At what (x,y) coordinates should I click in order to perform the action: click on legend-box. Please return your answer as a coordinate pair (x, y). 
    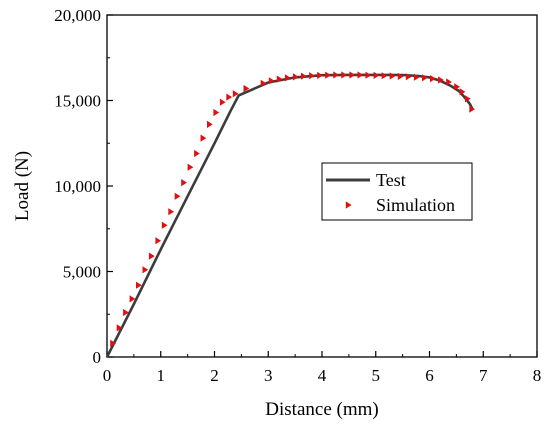
    Looking at the image, I should click on (397, 191).